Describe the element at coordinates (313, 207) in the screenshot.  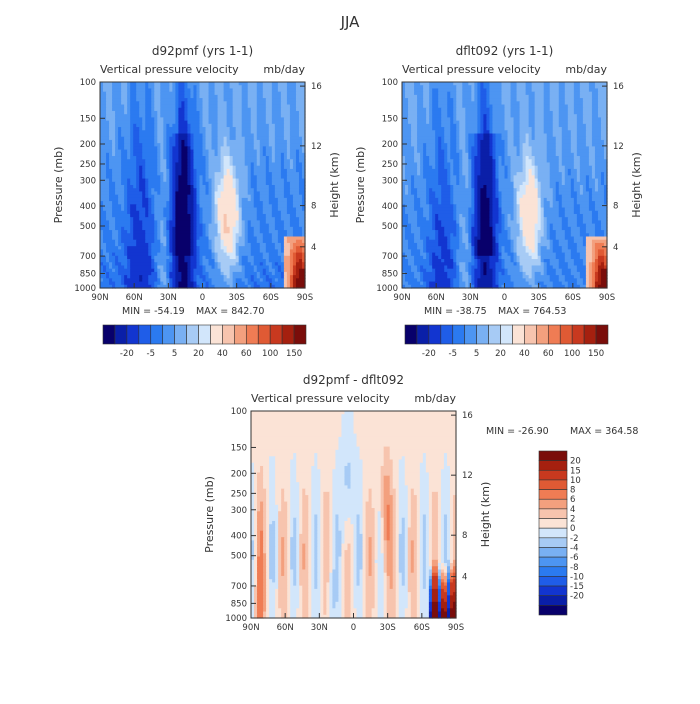
I see `panel-d92pmf-y2tick-label: 8` at that location.